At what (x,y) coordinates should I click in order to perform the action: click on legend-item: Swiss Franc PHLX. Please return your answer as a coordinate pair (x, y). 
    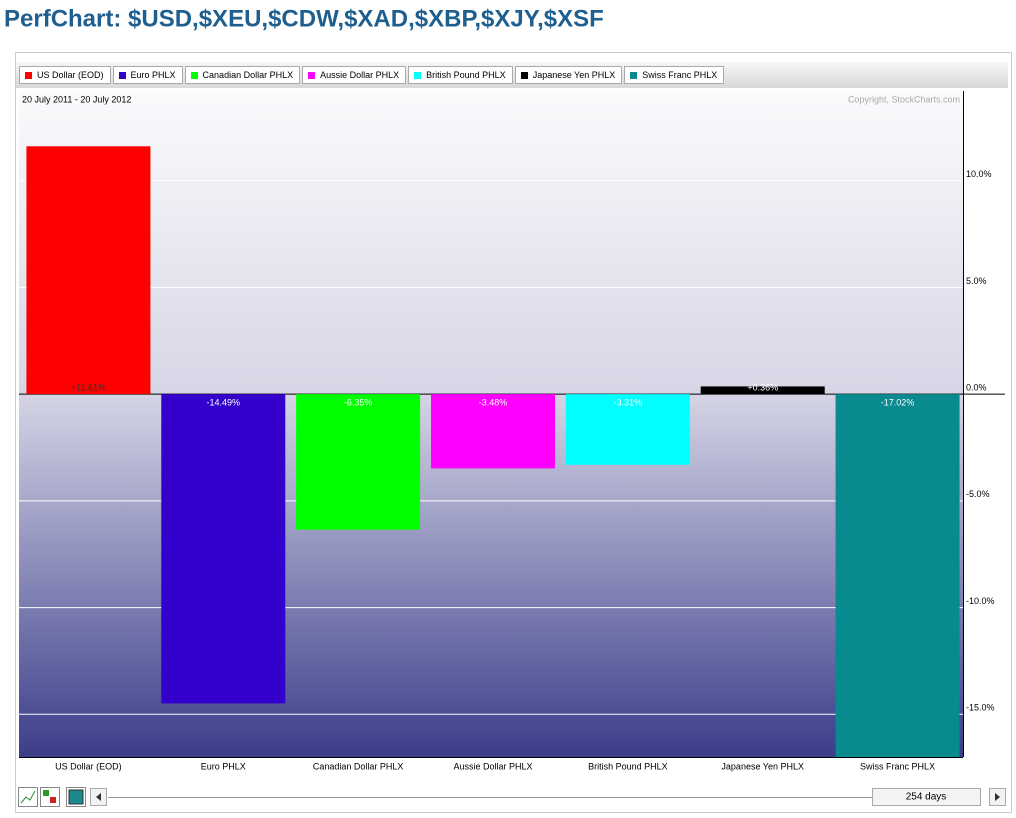
    Looking at the image, I should click on (674, 75).